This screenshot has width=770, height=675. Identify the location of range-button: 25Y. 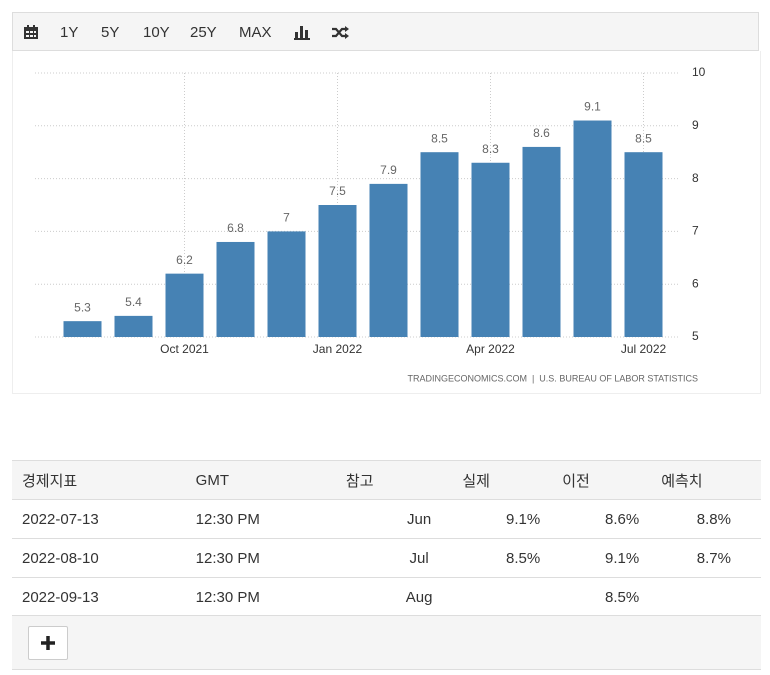
(203, 32).